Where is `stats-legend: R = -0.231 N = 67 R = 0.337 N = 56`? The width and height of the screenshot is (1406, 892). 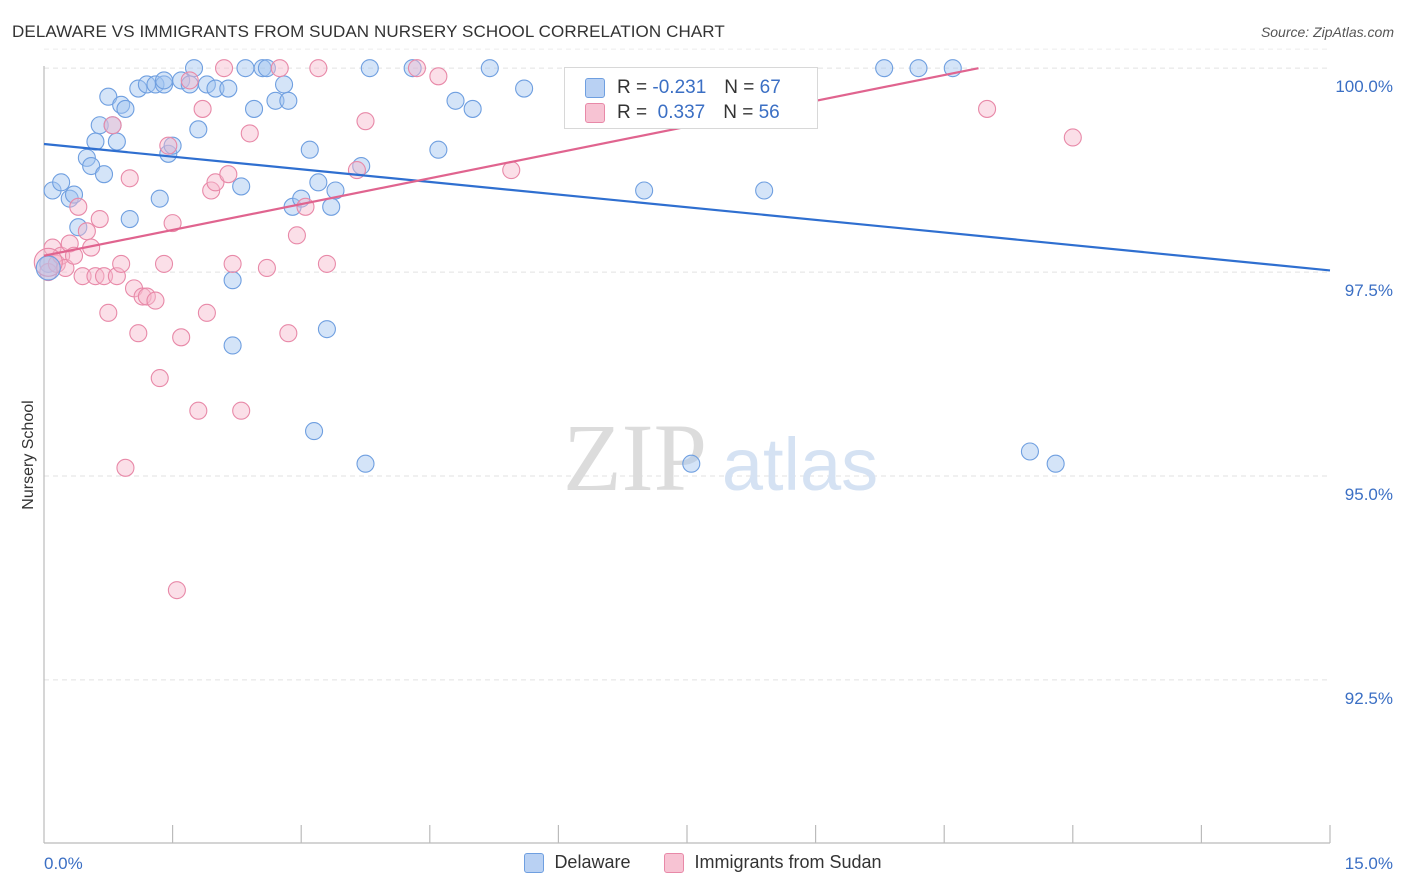
stats-legend: R = -0.231 N = 67 R = 0.337 N = 56 is located at coordinates (691, 98).